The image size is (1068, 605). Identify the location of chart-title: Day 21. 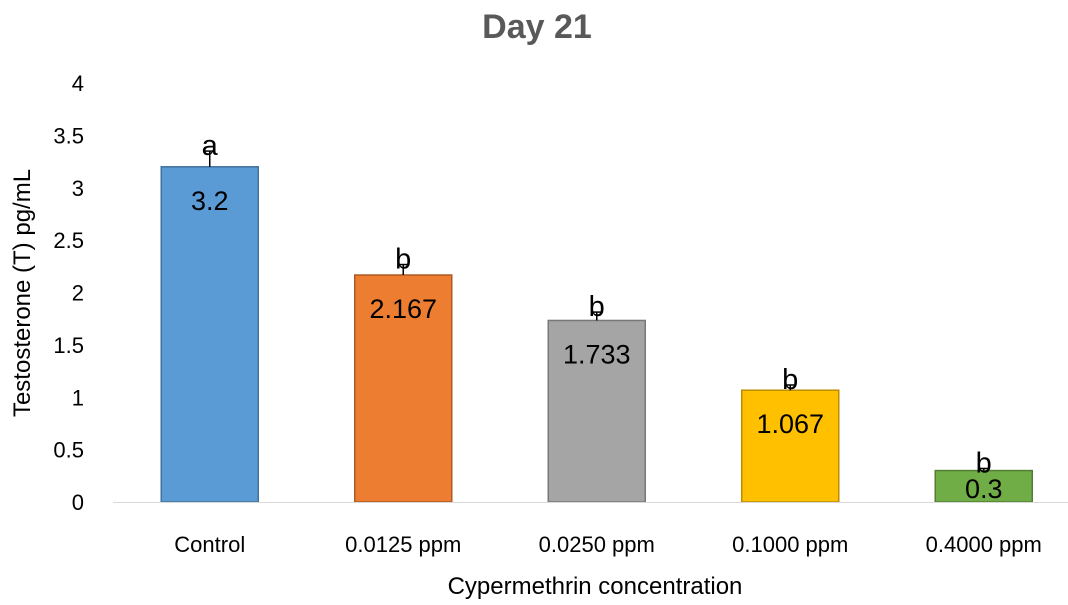
(537, 27).